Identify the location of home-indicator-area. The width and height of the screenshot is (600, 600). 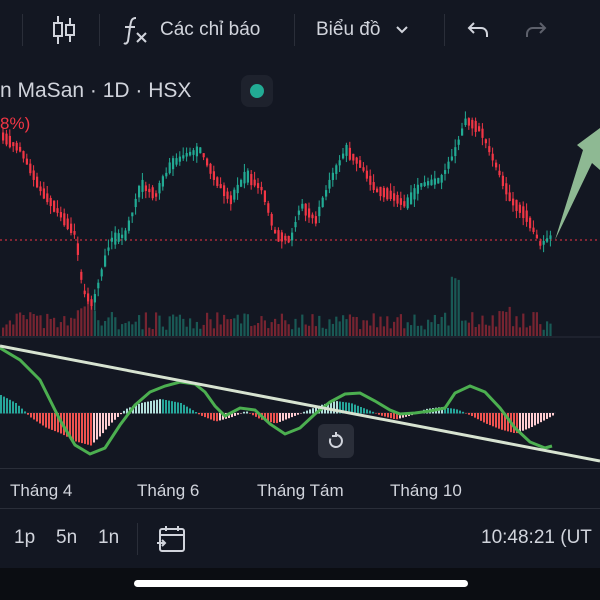
(300, 584).